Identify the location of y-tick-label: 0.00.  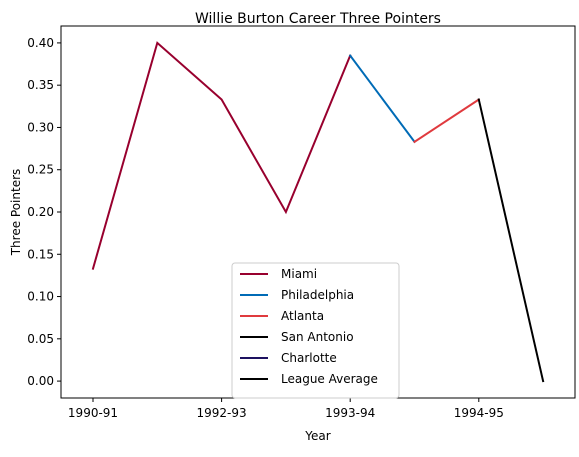
(40, 381).